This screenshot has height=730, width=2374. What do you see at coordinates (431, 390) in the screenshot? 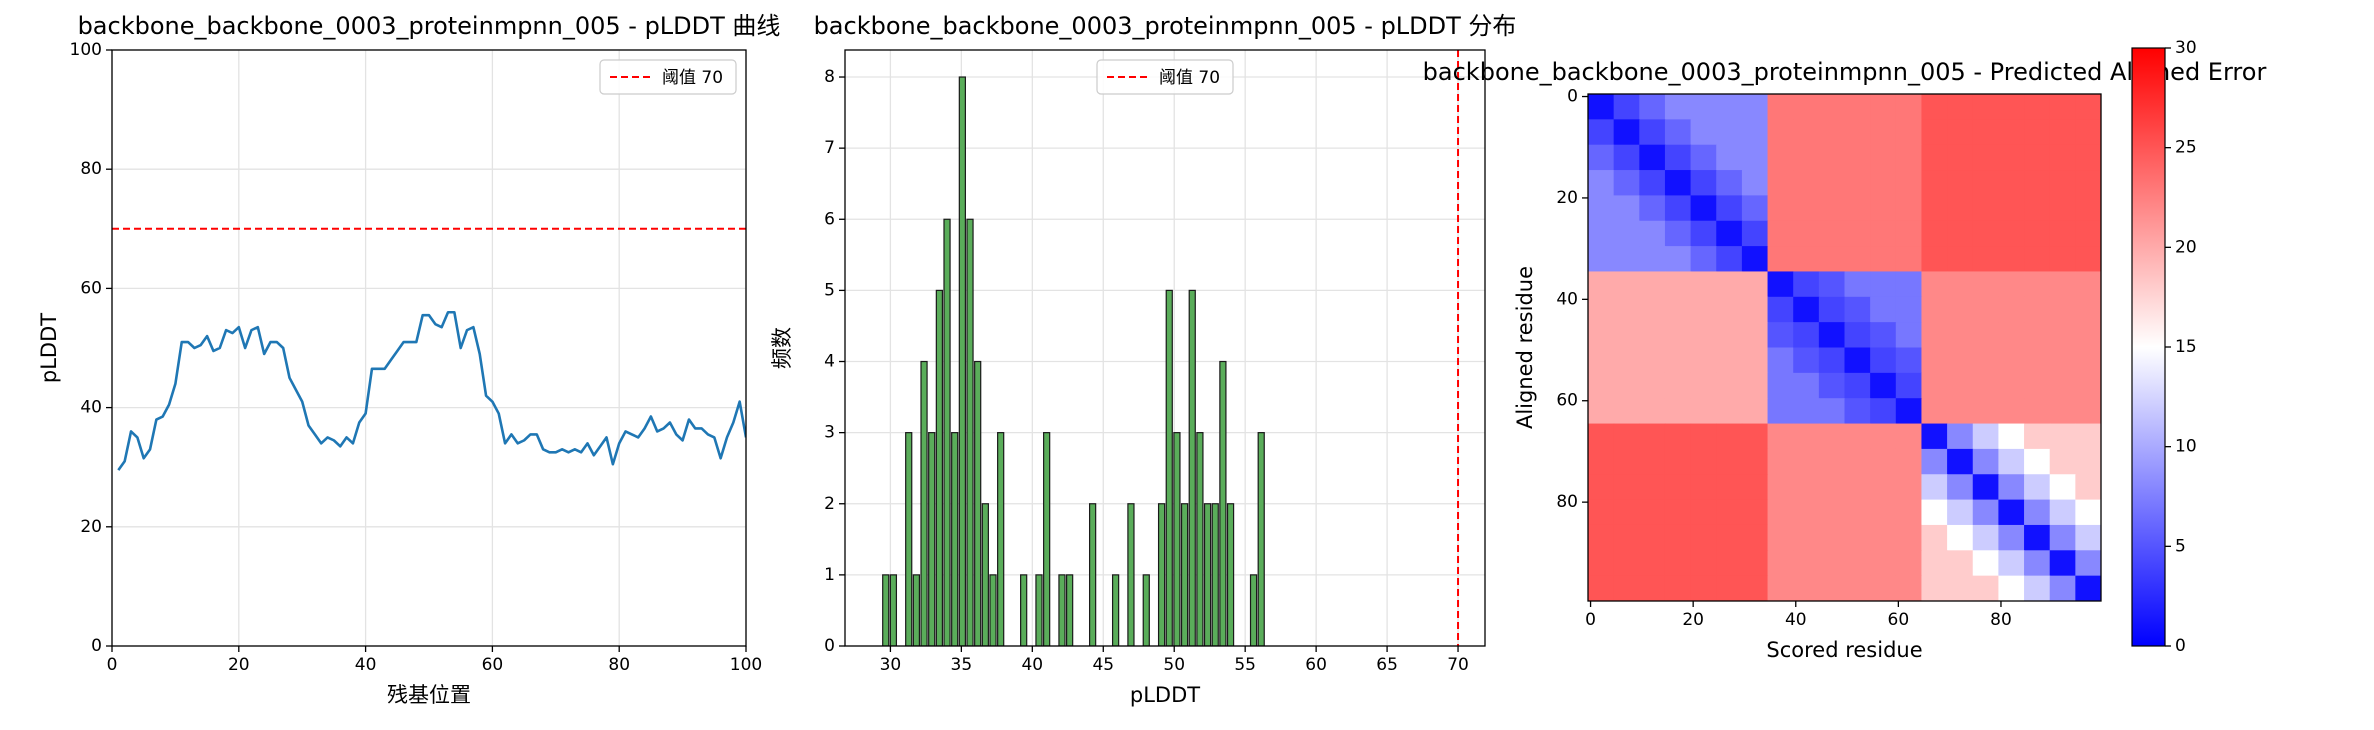
I see `line` at bounding box center [431, 390].